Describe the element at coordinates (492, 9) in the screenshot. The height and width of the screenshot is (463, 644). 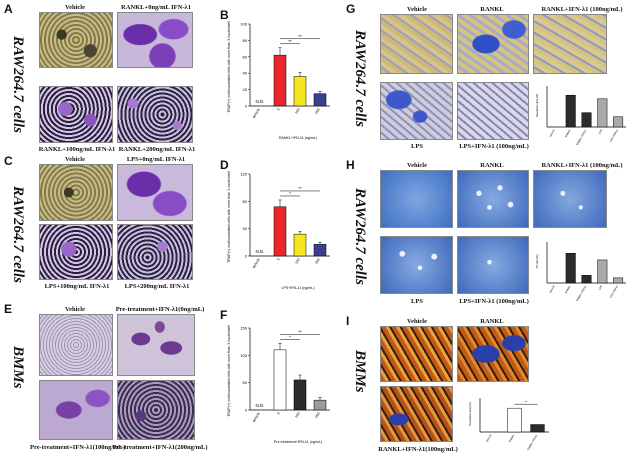
I see `panel-g-caption-2: RANKL` at that location.